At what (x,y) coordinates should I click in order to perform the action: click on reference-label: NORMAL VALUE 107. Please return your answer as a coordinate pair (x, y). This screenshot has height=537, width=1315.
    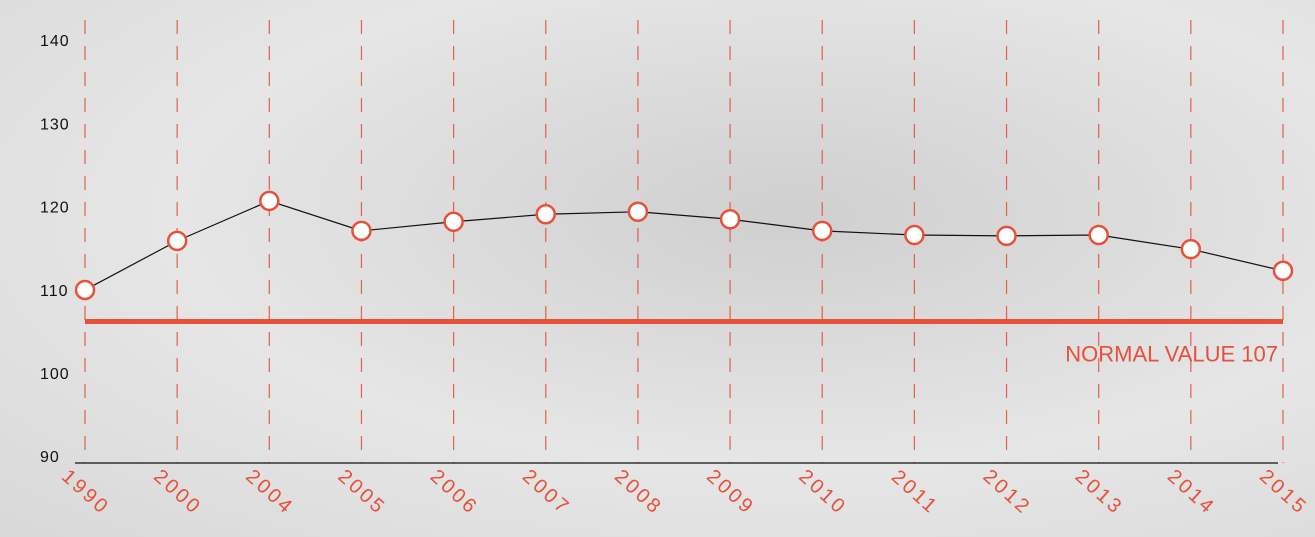
    Looking at the image, I should click on (1171, 353).